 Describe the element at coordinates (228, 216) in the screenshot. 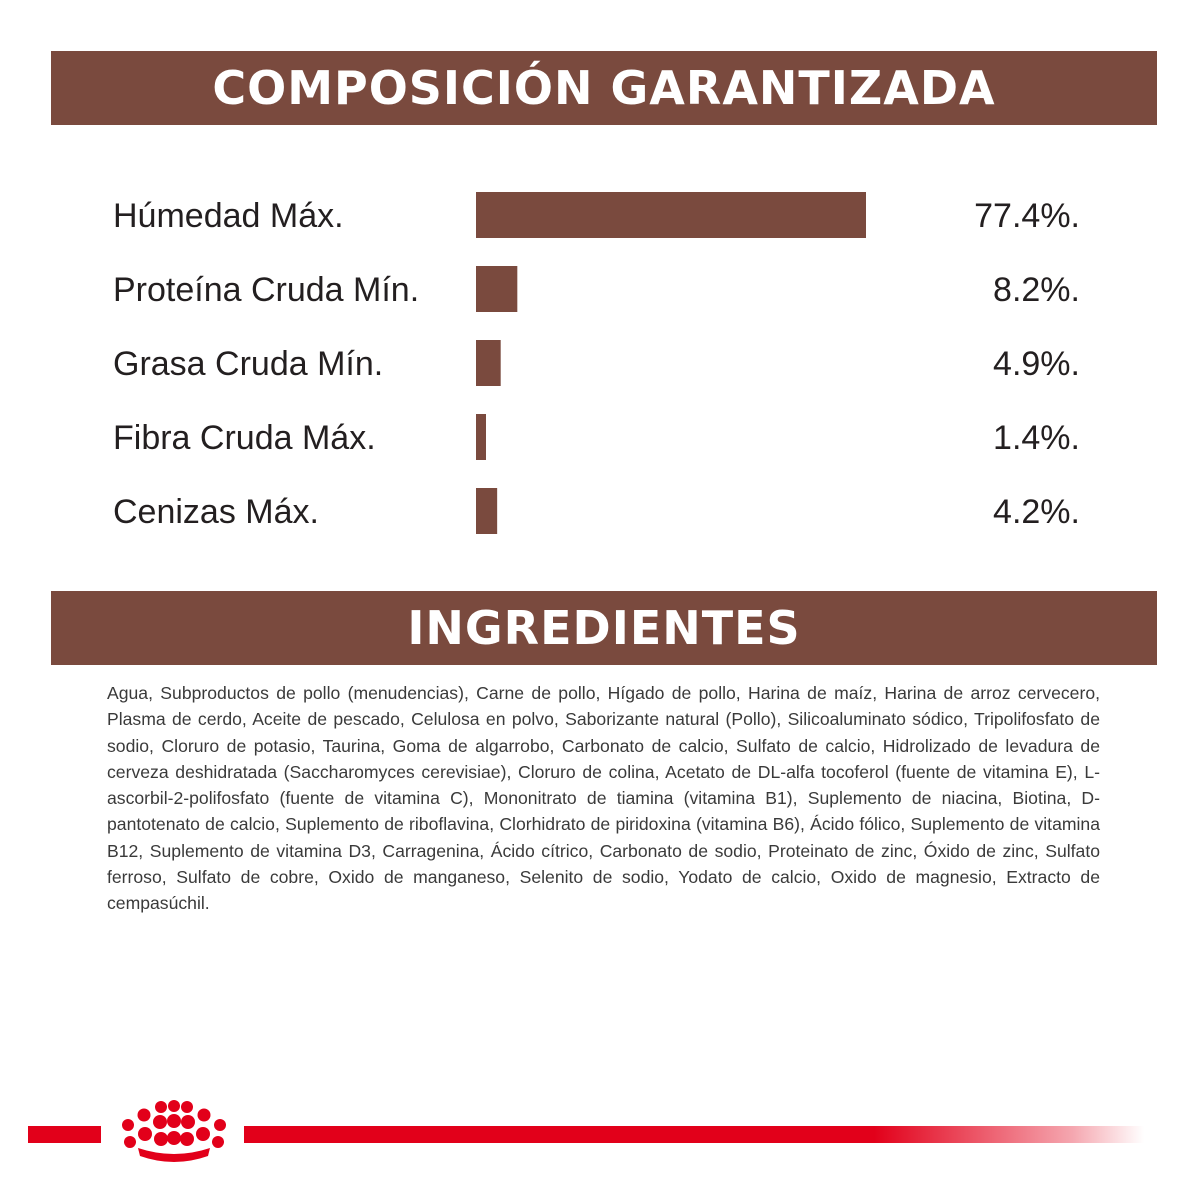

I see `category-label: Húmedad Máx.` at that location.